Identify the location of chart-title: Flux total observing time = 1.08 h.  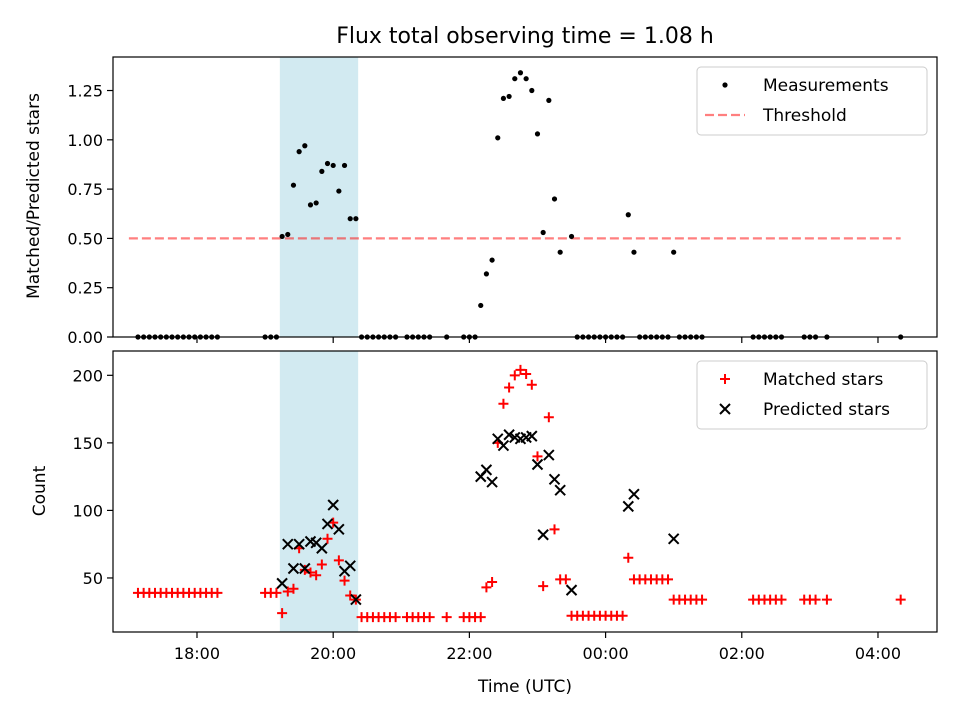
(525, 36).